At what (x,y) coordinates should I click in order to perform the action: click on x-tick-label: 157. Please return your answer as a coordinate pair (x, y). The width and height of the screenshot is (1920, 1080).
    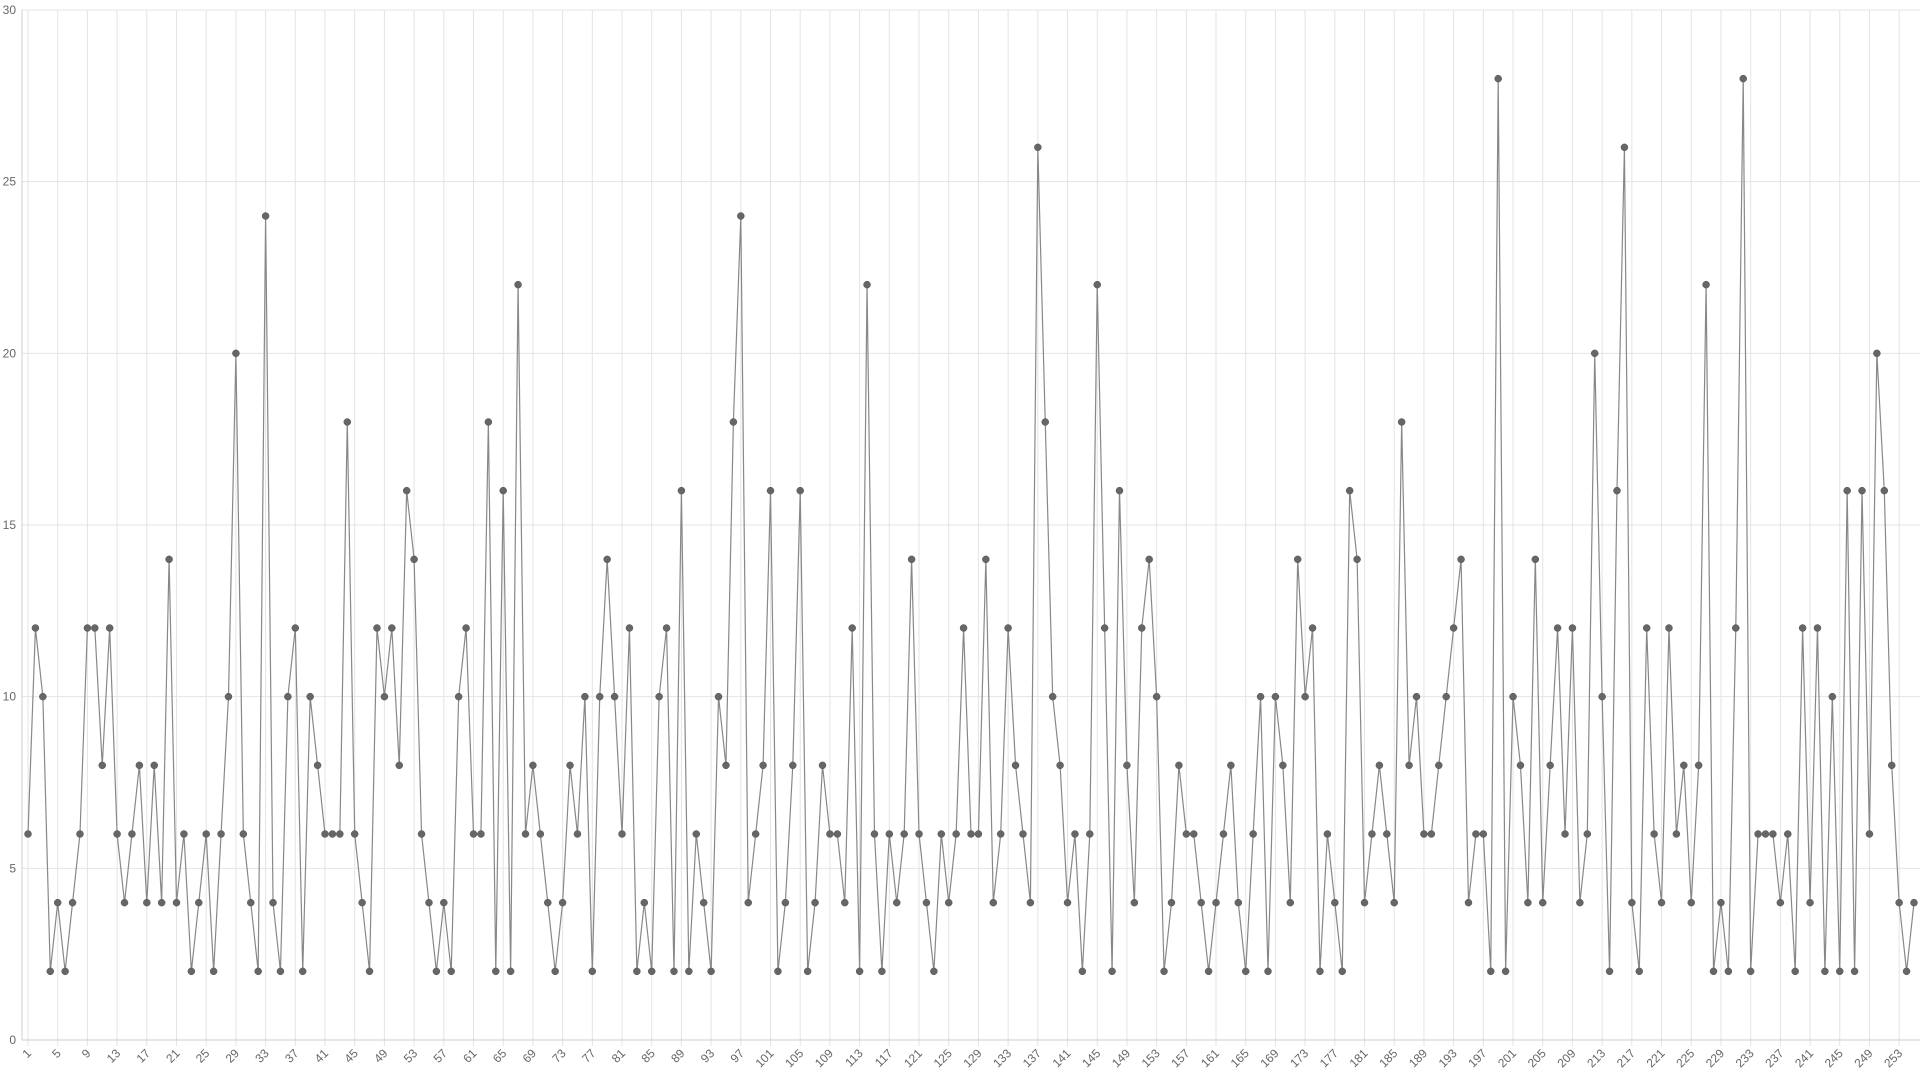
    Looking at the image, I should click on (1180, 1058).